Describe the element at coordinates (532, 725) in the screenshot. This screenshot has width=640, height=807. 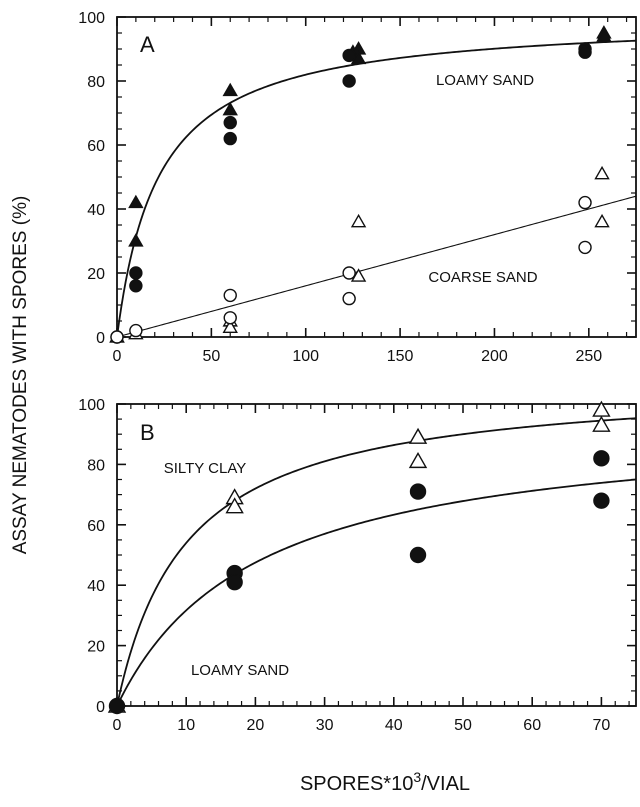
I see `x-tick-label: 60` at that location.